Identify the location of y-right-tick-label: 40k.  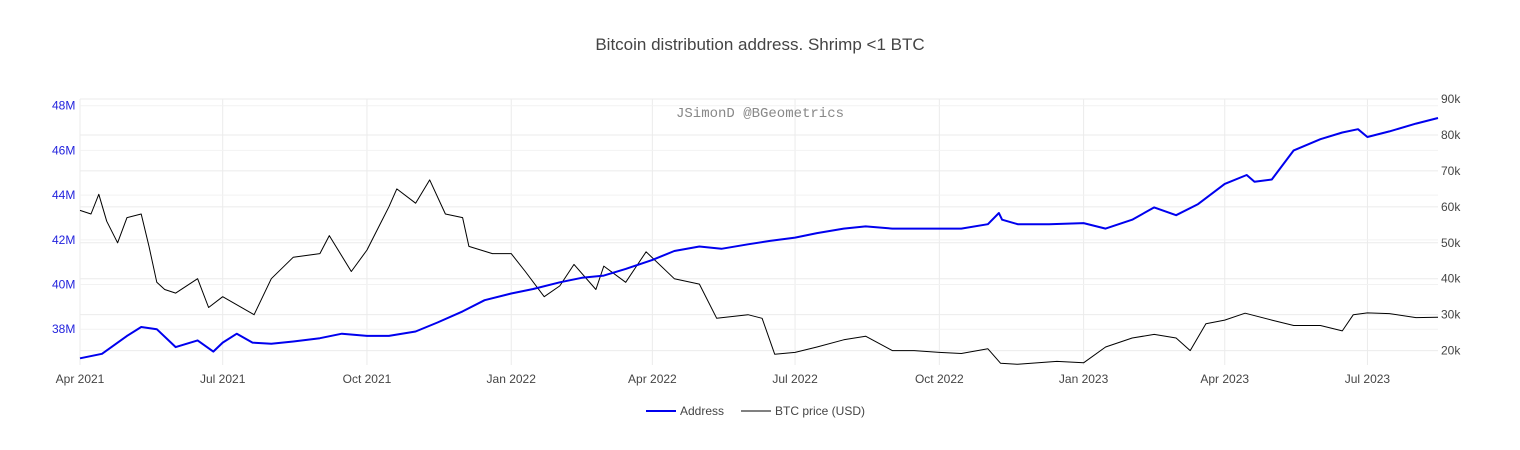
(1451, 279).